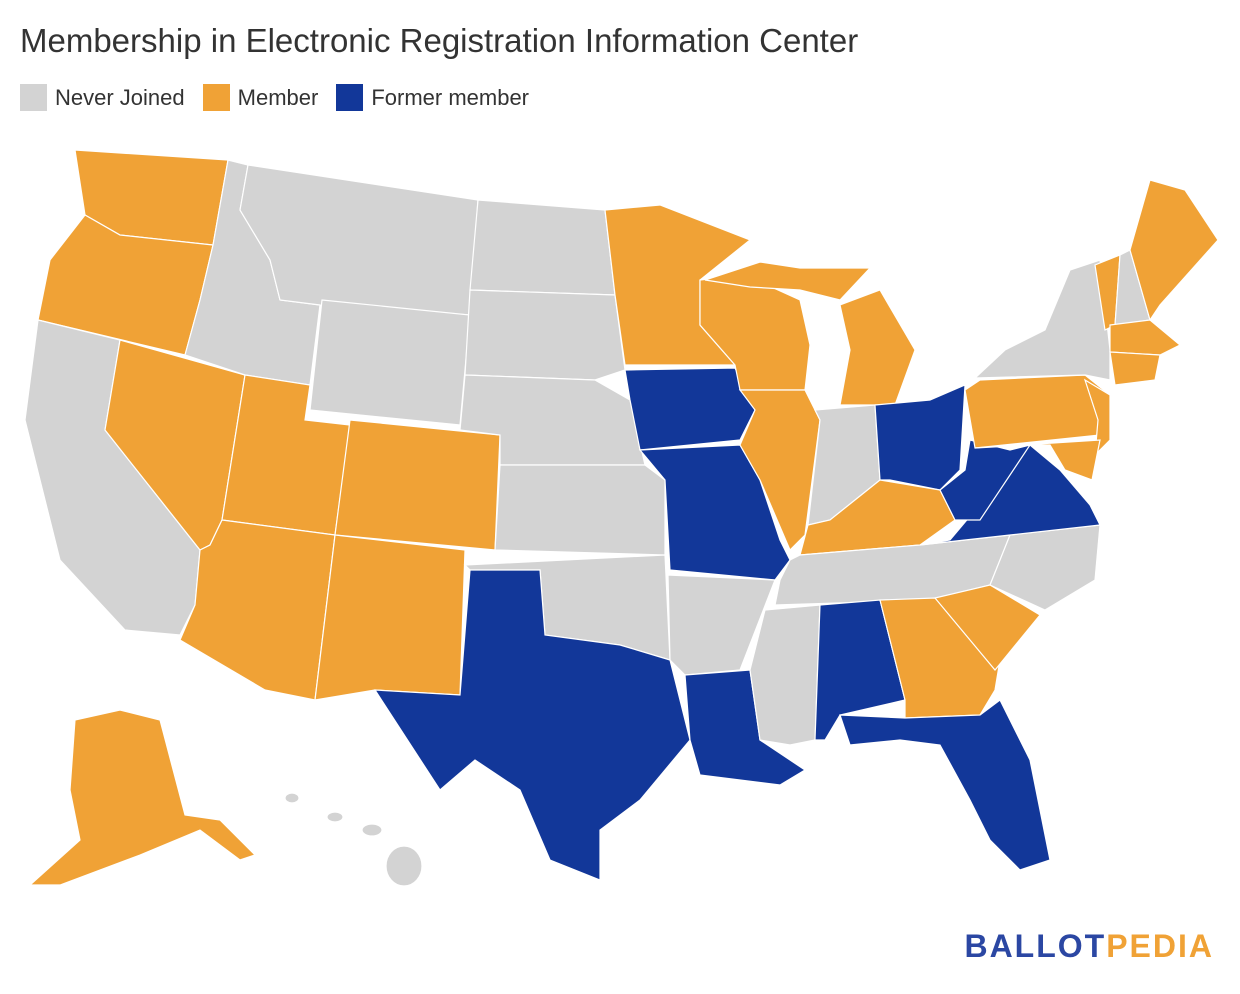 This screenshot has width=1240, height=994. What do you see at coordinates (278, 97) in the screenshot?
I see `legend-label: Member` at bounding box center [278, 97].